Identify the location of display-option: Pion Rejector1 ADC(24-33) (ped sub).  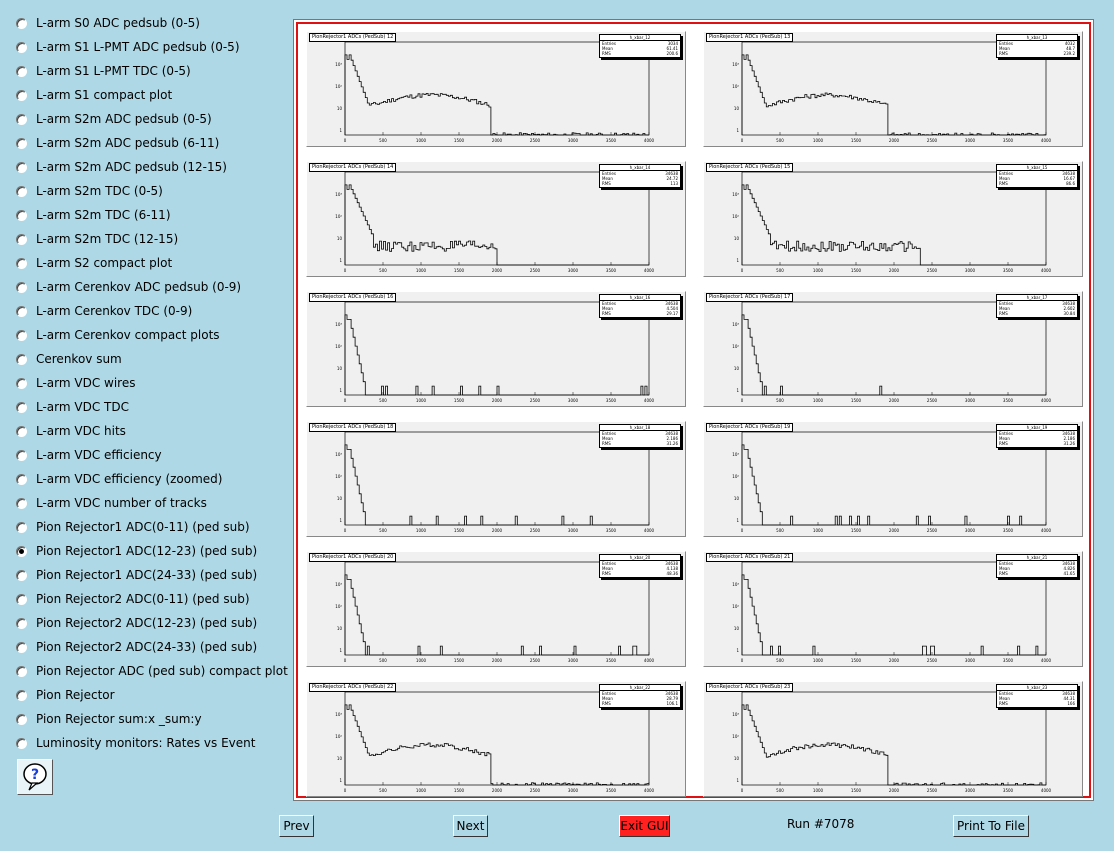
(136, 575).